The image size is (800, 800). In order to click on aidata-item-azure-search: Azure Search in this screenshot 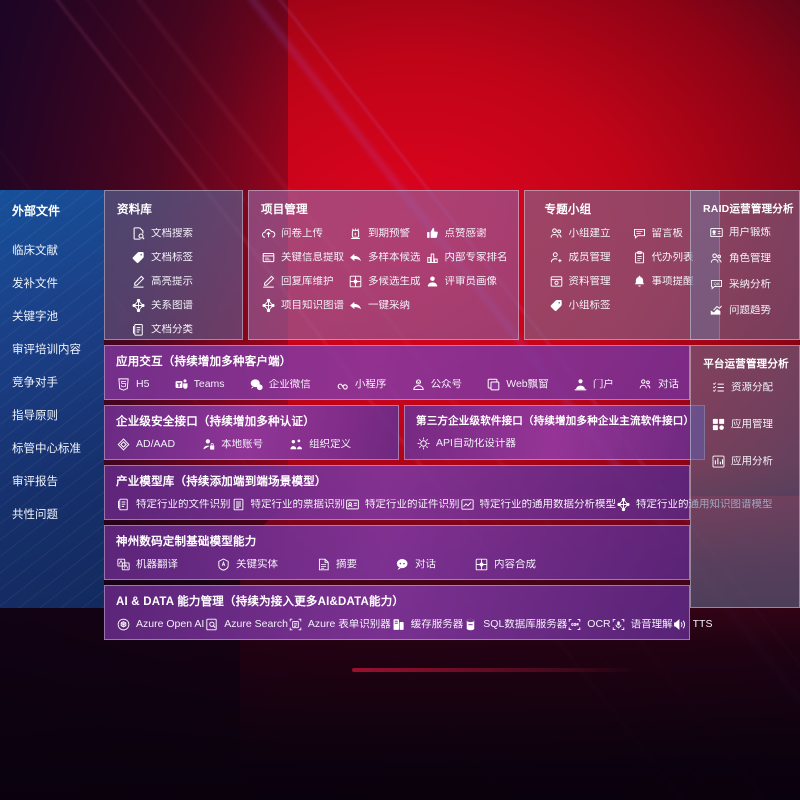, I will do `click(246, 624)`.